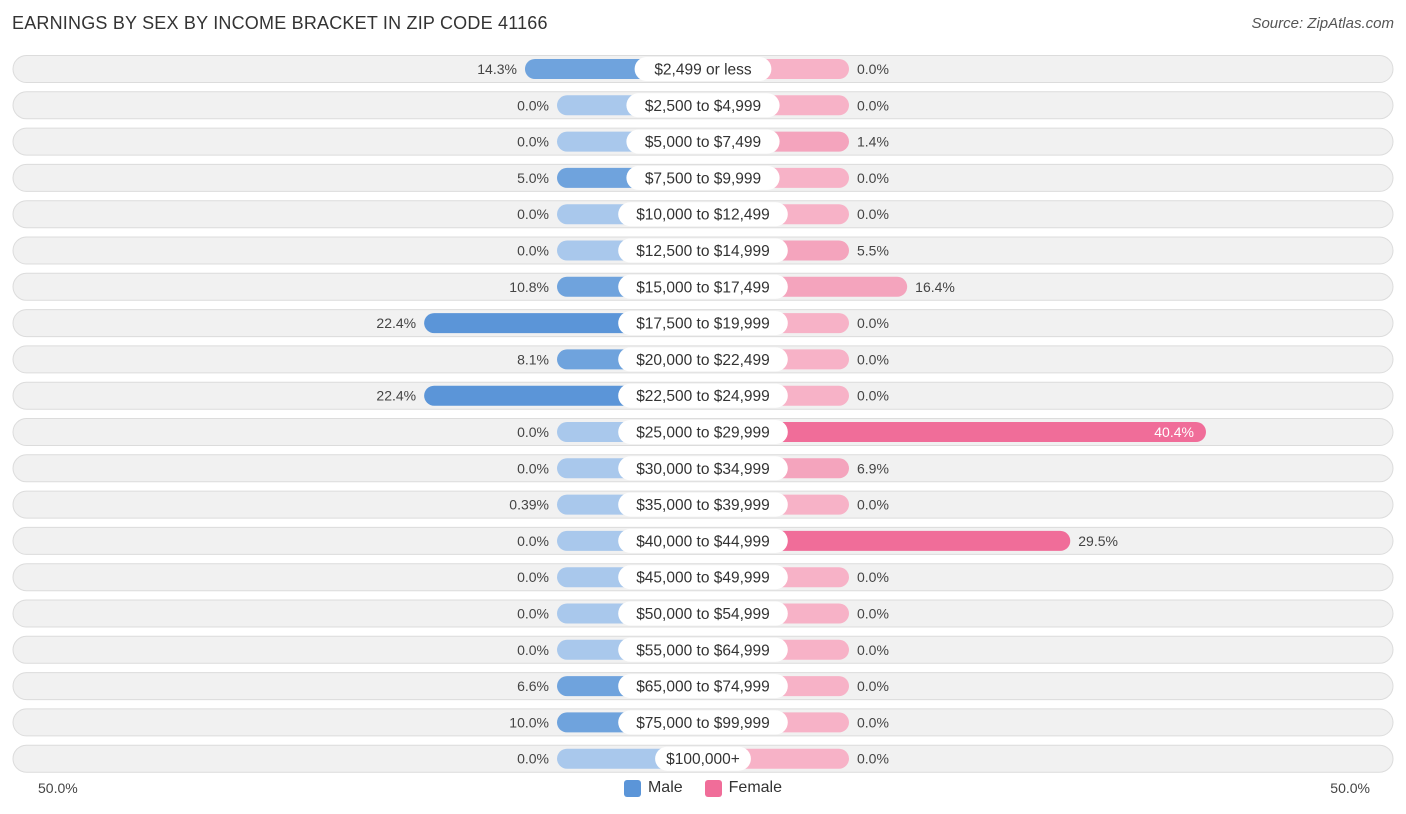 This screenshot has width=1406, height=814. I want to click on male-value-label: 10.0%, so click(529, 722).